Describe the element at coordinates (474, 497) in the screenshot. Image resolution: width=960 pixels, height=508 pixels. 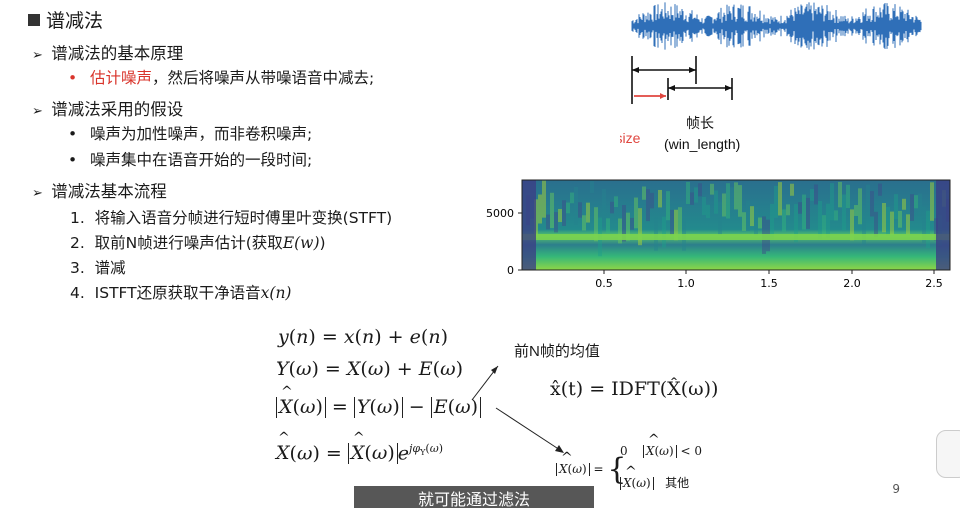
I see `subtitle-overlay: 就可能通过滤法` at that location.